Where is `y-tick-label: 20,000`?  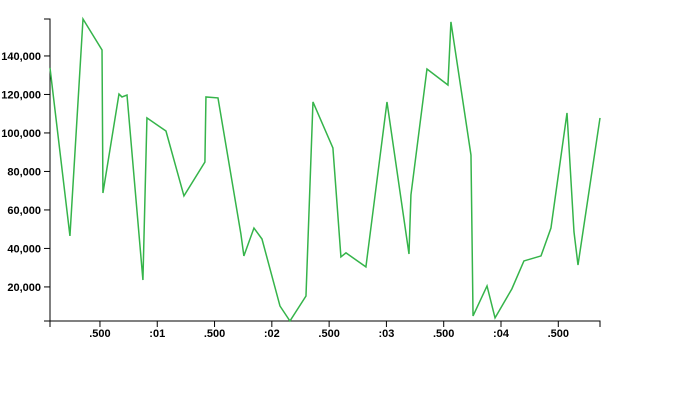 y-tick-label: 20,000 is located at coordinates (24, 288).